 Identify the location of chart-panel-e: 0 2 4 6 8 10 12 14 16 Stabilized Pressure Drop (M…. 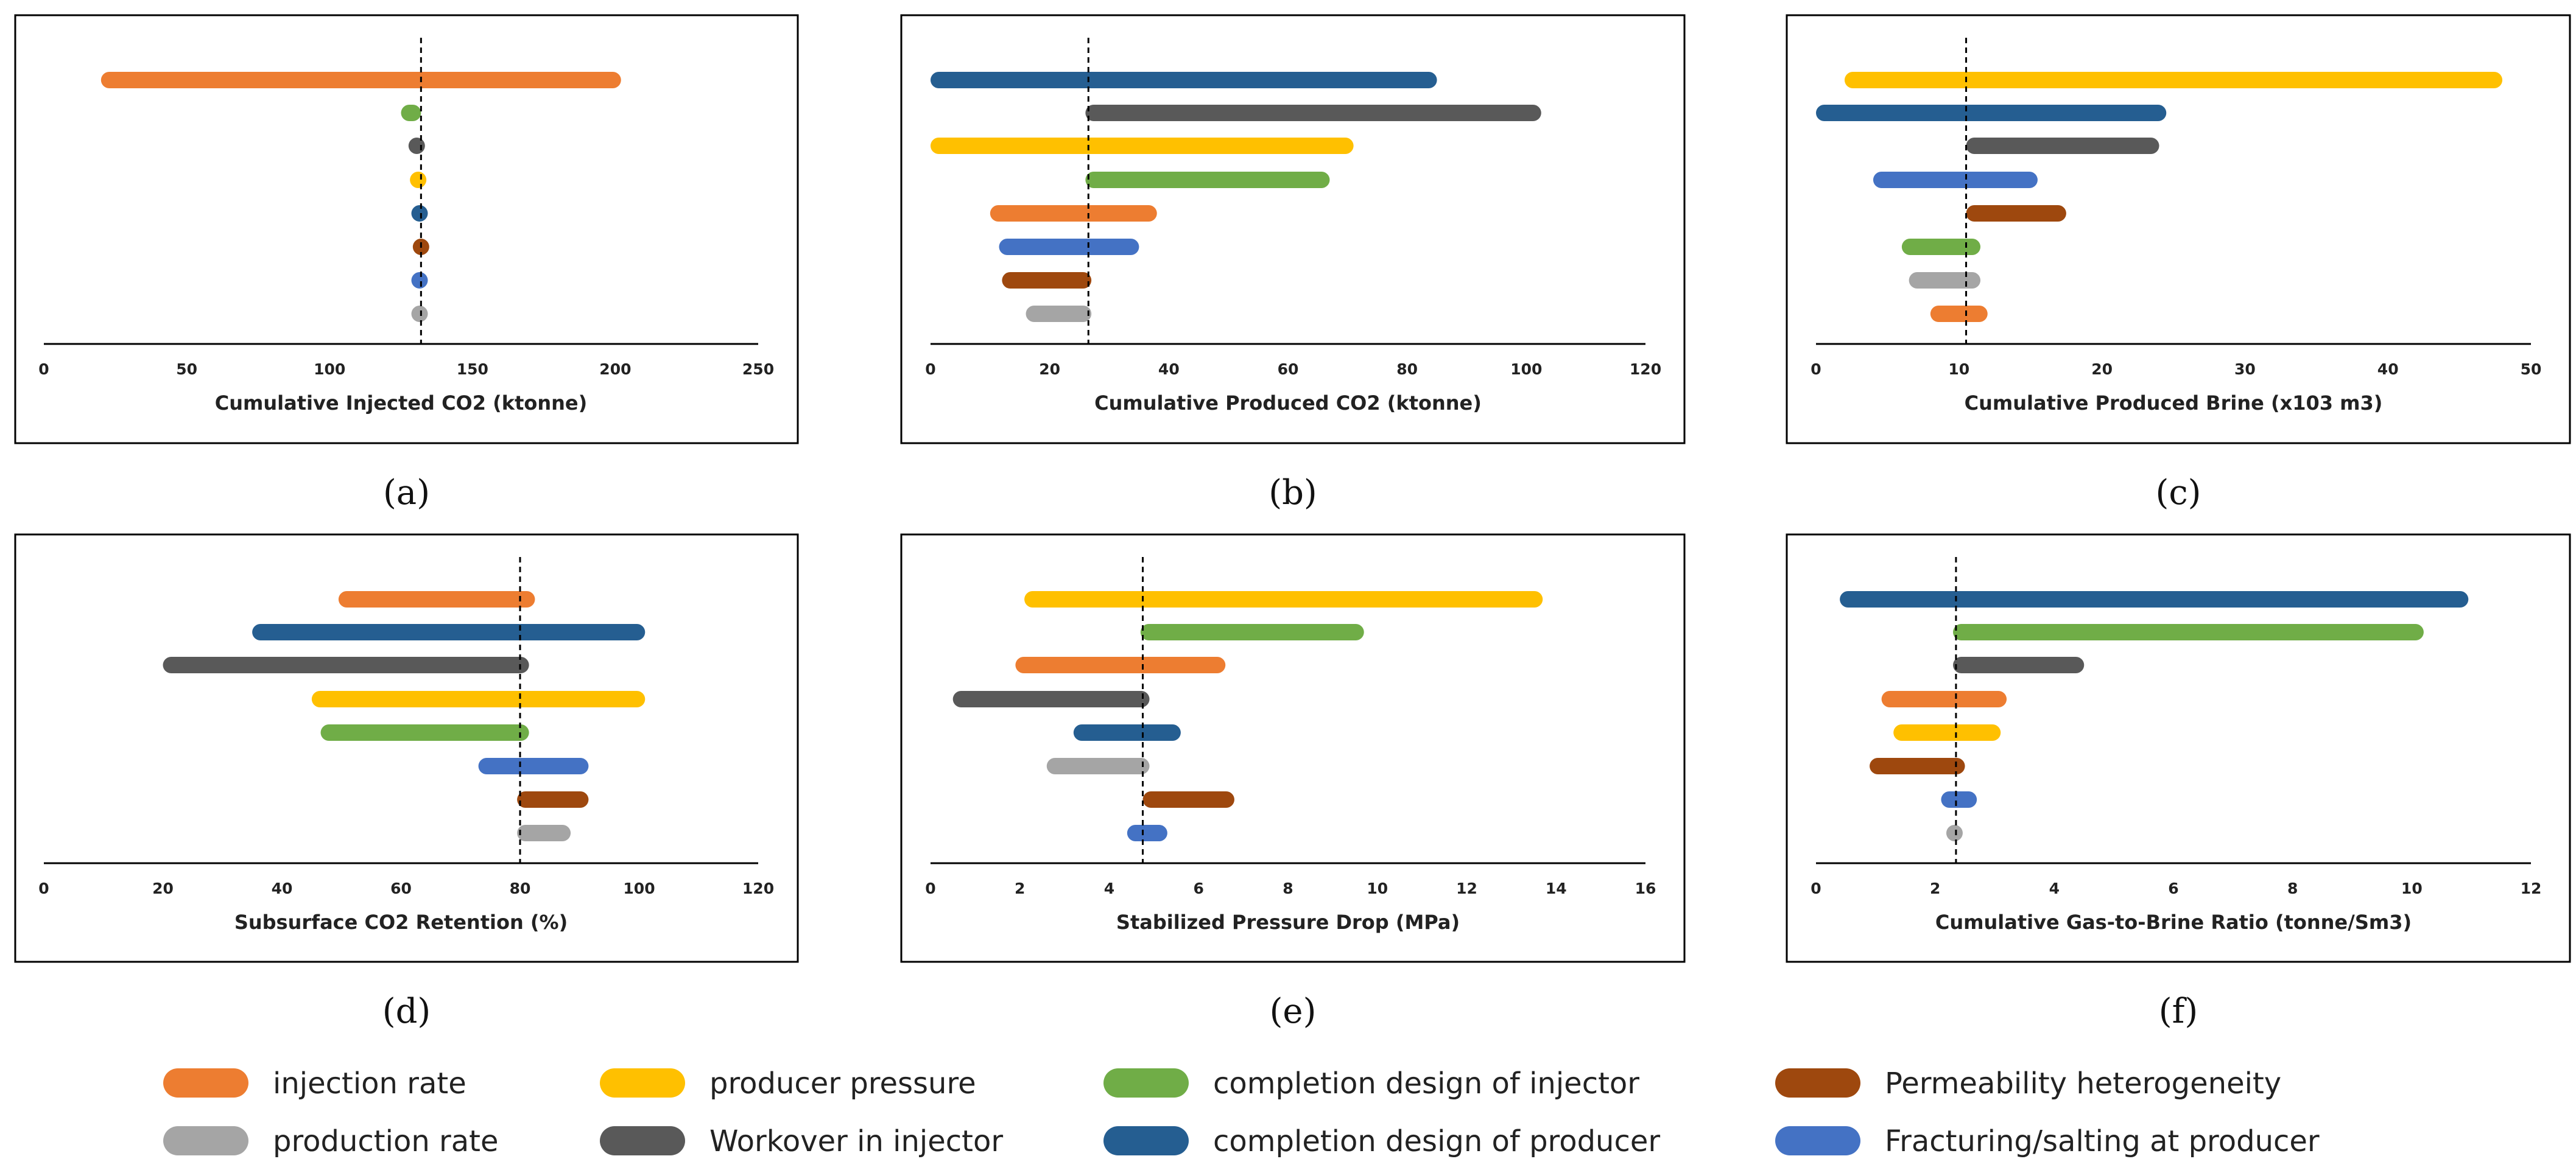
(1293, 782).